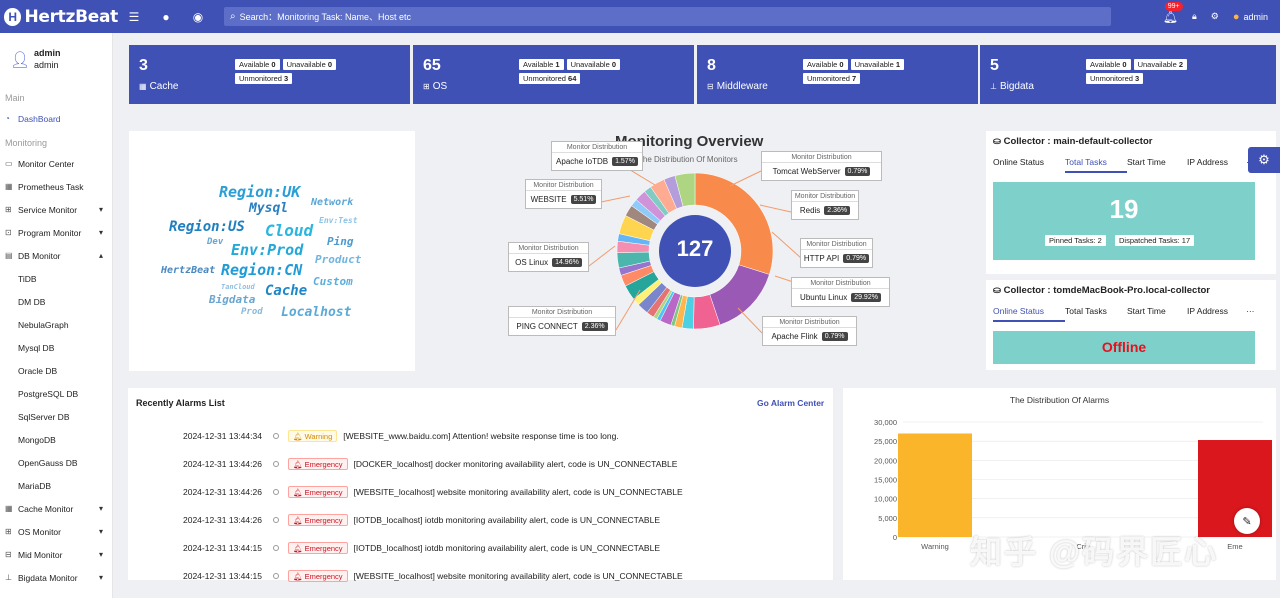  What do you see at coordinates (56, 278) in the screenshot?
I see `sidebar-item-tidb: TiDB` at bounding box center [56, 278].